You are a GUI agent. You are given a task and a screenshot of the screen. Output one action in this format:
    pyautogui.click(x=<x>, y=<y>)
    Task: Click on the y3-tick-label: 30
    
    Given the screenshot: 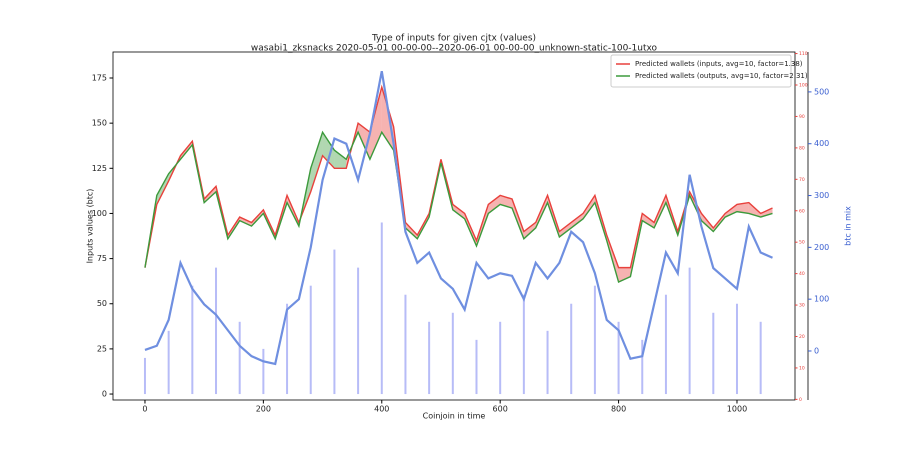 What is the action you would take?
    pyautogui.click(x=802, y=306)
    